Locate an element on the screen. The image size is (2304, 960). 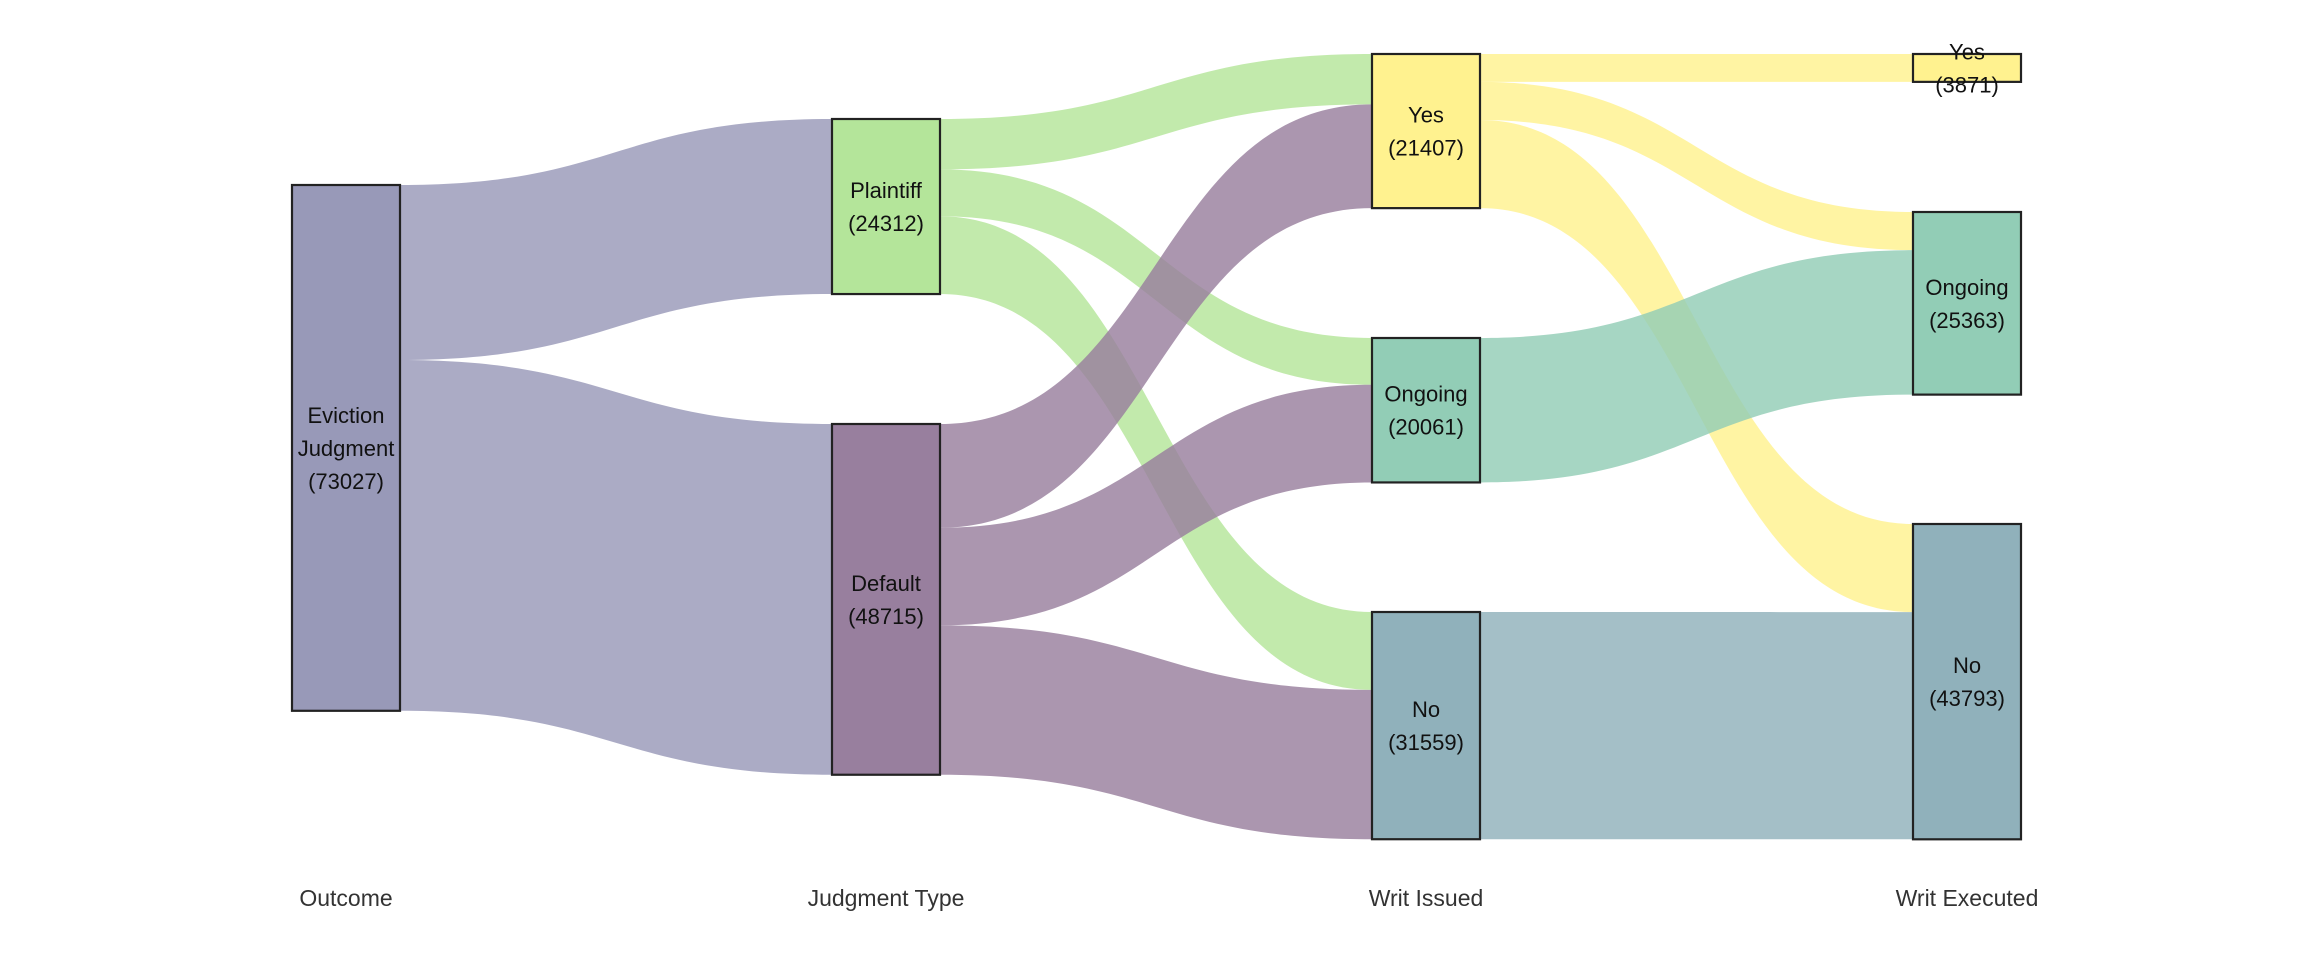
node-wi_yes-label-line-0: Yes is located at coordinates (1426, 115).